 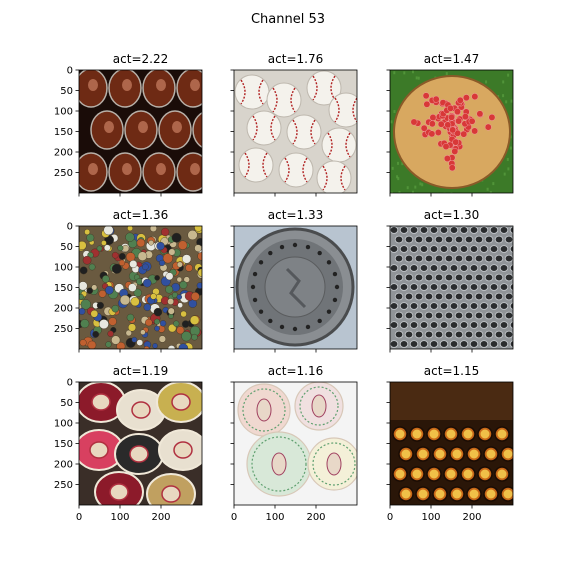 I want to click on panel-4: act=1.36 0 50 100 150 200 250, so click(x=128, y=280).